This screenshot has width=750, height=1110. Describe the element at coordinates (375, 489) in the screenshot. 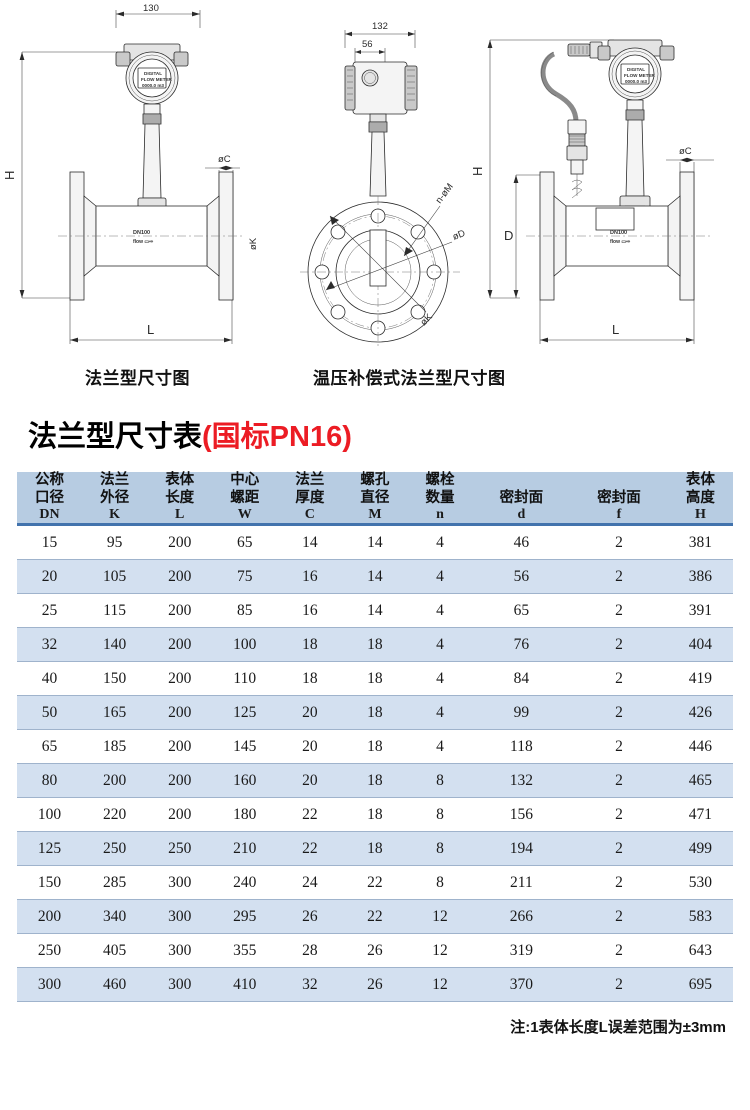

I see `col-header-m: 螺孔 直径` at that location.